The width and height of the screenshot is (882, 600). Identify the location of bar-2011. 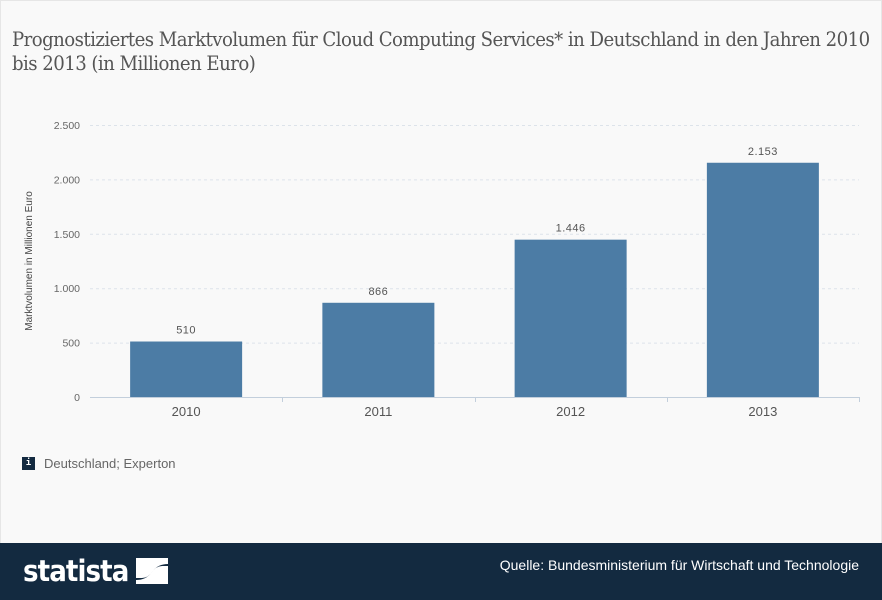
(378, 349).